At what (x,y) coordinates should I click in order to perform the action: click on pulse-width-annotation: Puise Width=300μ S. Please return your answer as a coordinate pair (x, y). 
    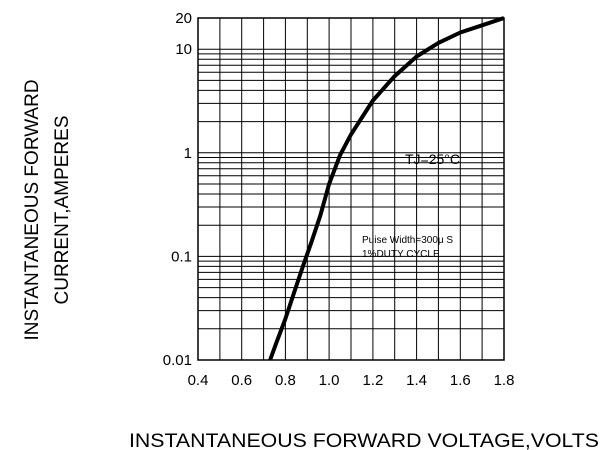
    Looking at the image, I should click on (407, 240).